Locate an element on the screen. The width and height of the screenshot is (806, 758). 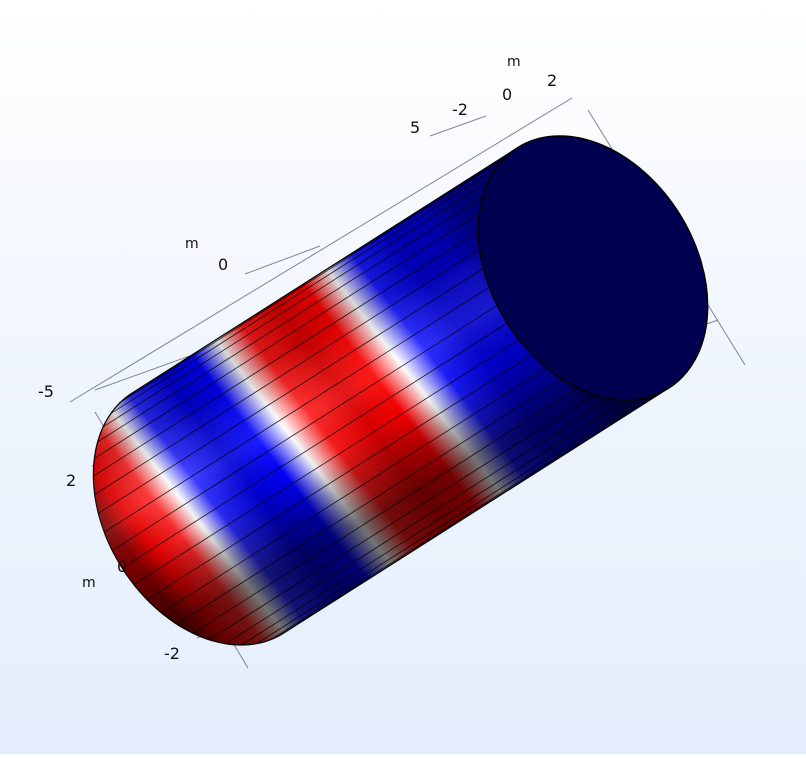
bottom-axis-tick: -2 is located at coordinates (172, 653).